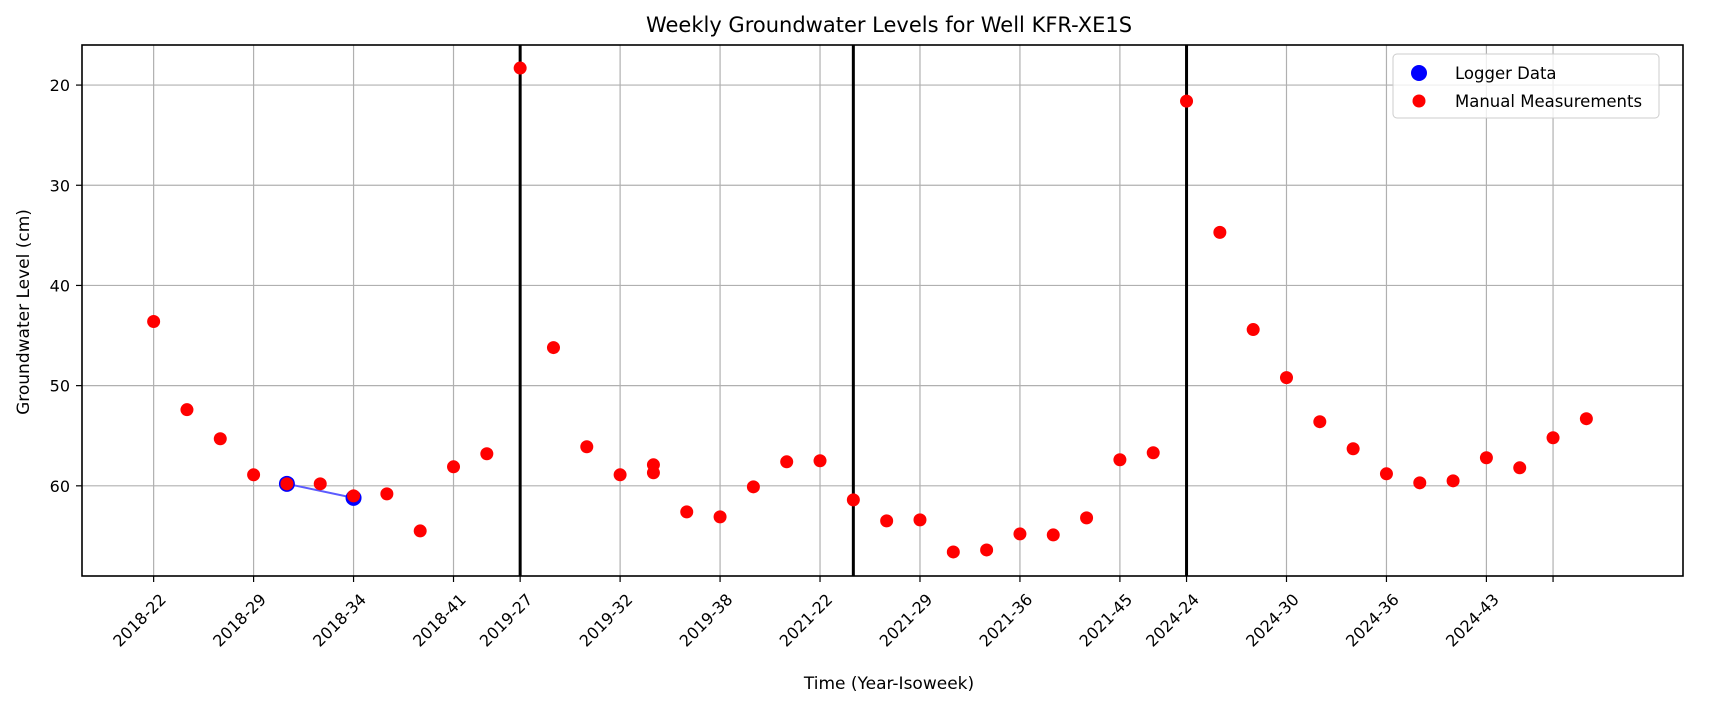  Describe the element at coordinates (606, 620) in the screenshot. I see `x-tick-label: 2019-32` at that location.